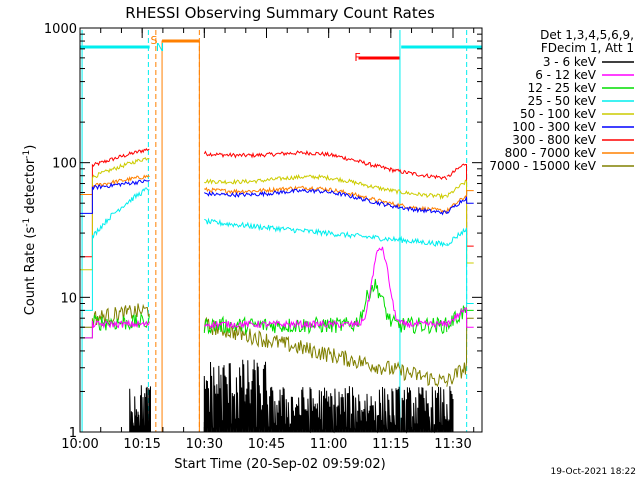 The height and width of the screenshot is (480, 640). Describe the element at coordinates (326, 202) in the screenshot. I see `series-100-300-kev-main` at that location.